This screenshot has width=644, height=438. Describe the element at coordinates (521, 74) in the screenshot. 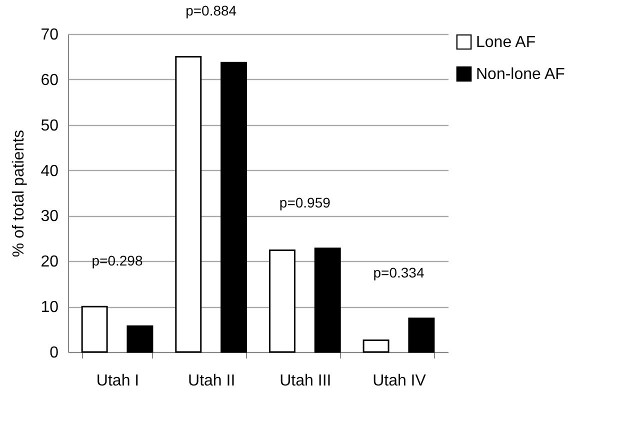

I see `legend-label: Non-lone AF` at that location.